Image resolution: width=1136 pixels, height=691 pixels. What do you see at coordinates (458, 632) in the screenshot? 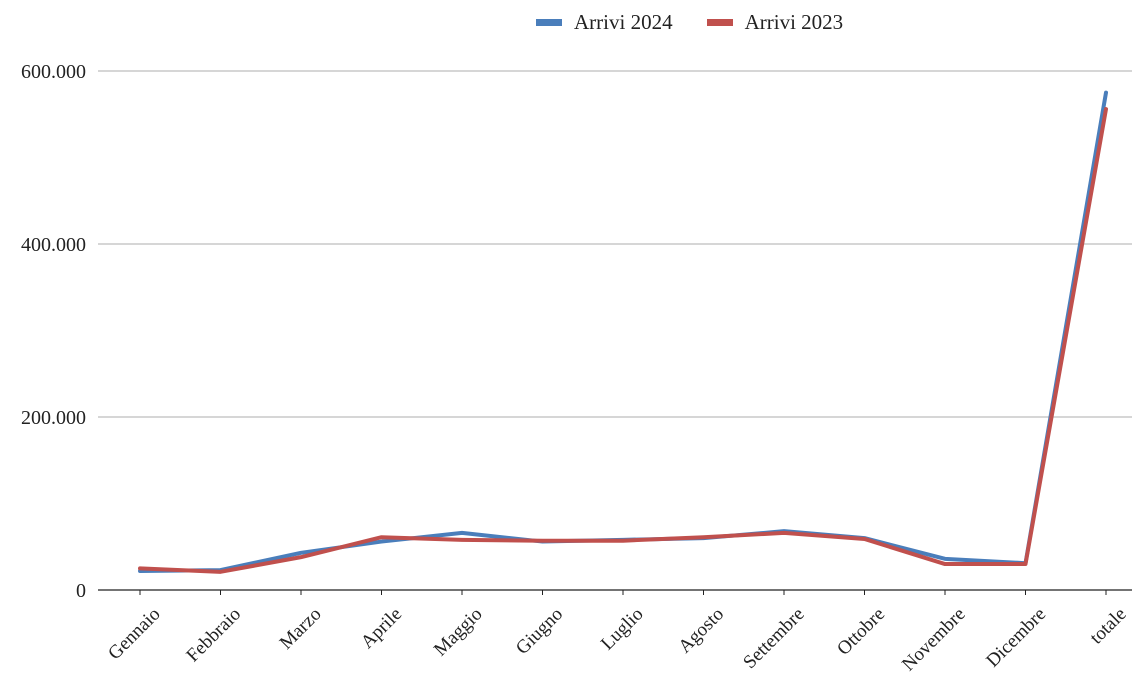
I see `x-tick-label: Maggio` at bounding box center [458, 632].